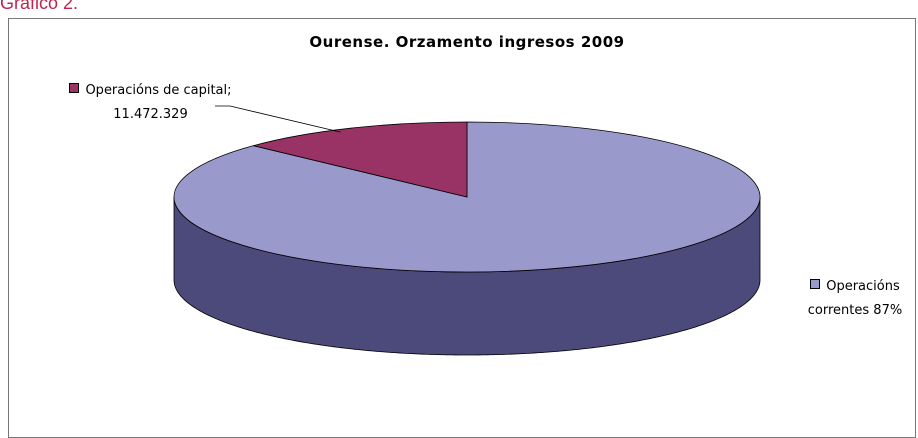  What do you see at coordinates (360, 159) in the screenshot?
I see `slice` at bounding box center [360, 159].